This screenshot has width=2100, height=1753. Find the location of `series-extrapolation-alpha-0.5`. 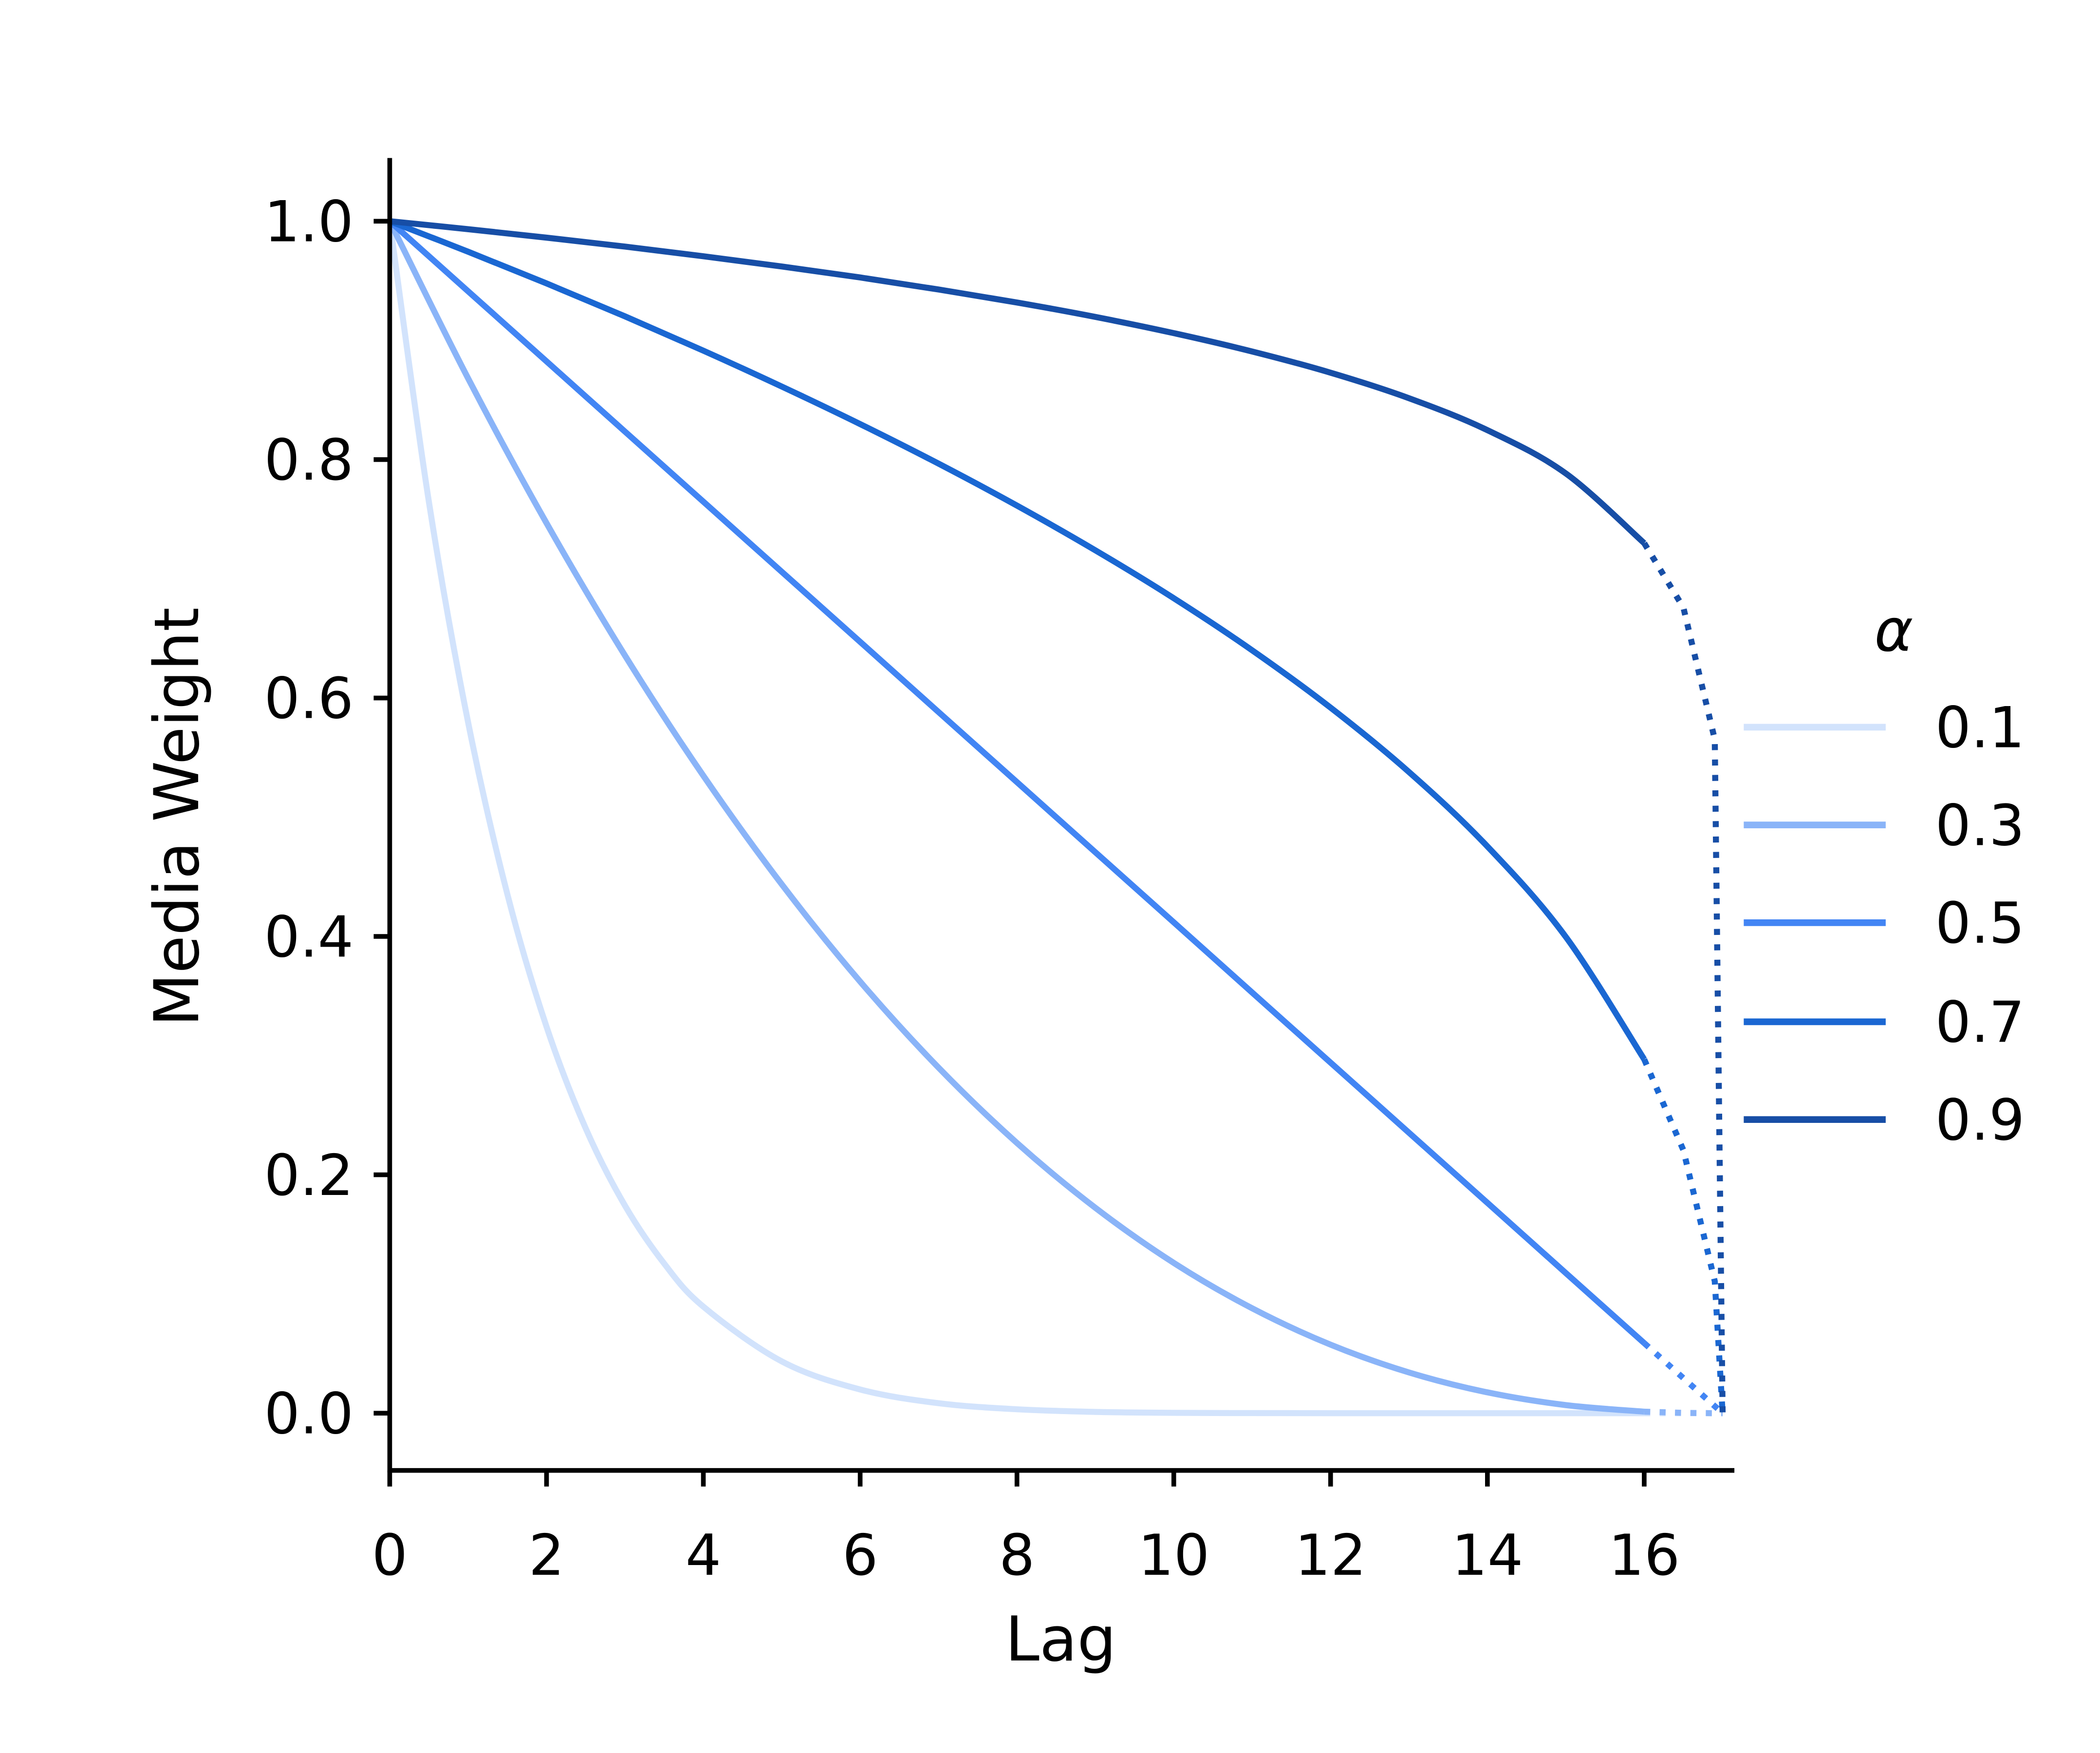

series-extrapolation-alpha-0.5 is located at coordinates (1684, 1378).